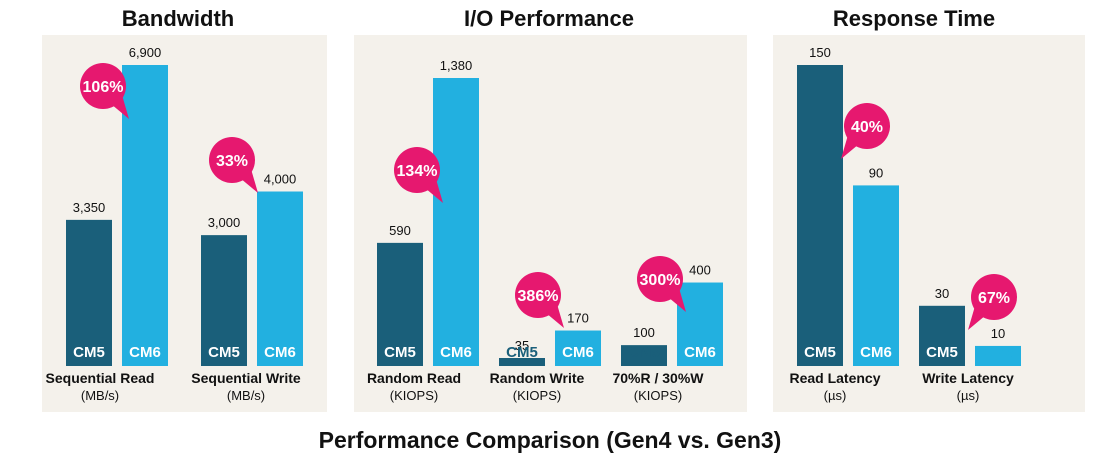 The height and width of the screenshot is (462, 1100). What do you see at coordinates (658, 378) in the screenshot?
I see `category-label: 70%R / 30%W` at bounding box center [658, 378].